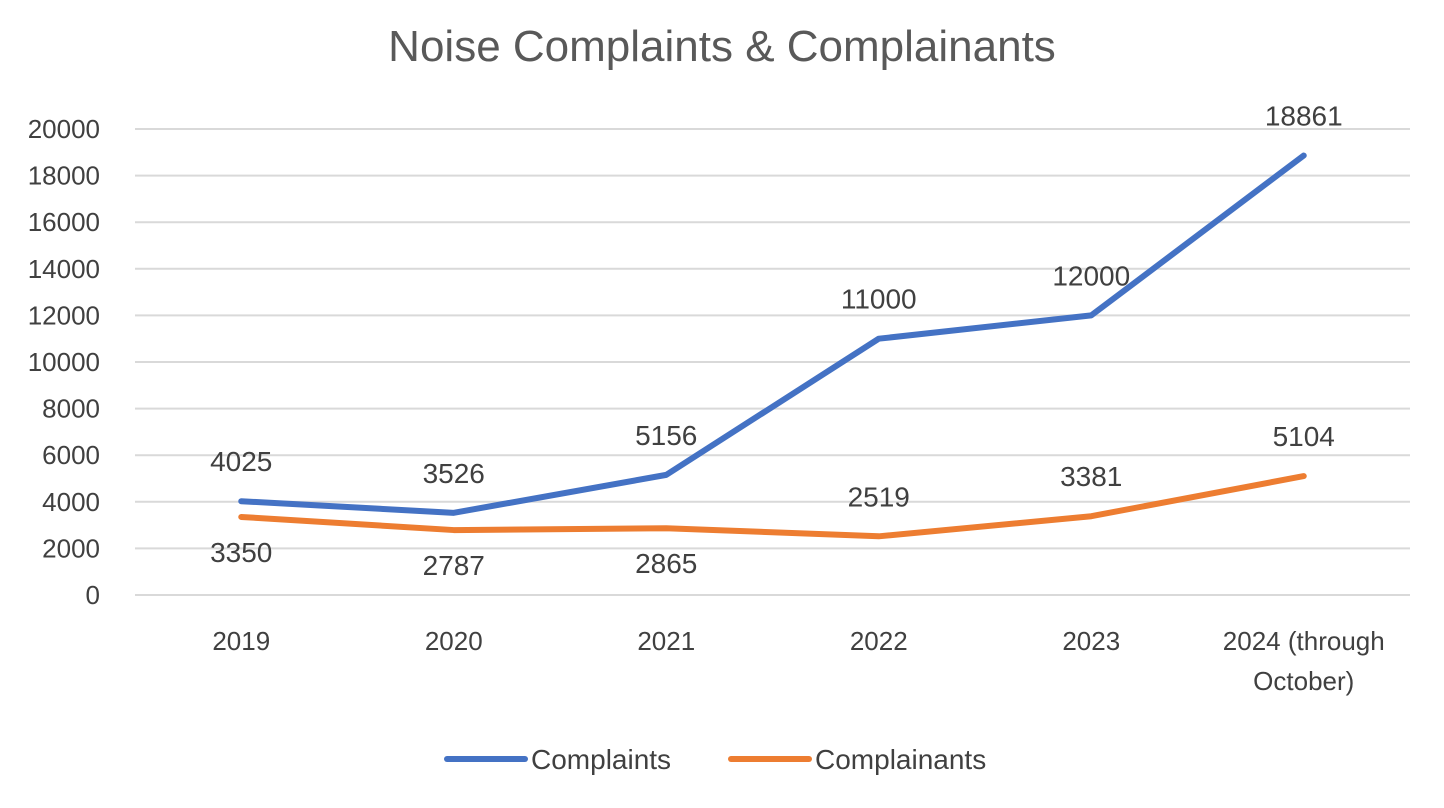 This screenshot has height=808, width=1444. Describe the element at coordinates (666, 641) in the screenshot. I see `x-tick-label: 2021` at that location.